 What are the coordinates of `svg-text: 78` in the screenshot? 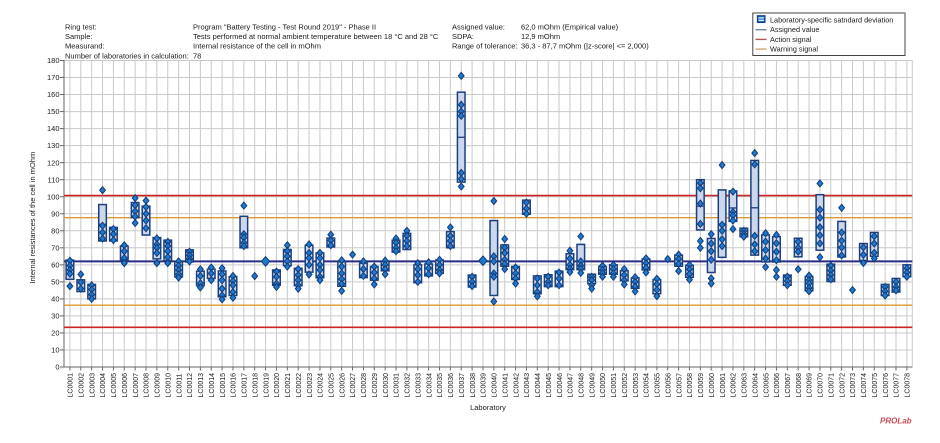 It's located at (197, 55).